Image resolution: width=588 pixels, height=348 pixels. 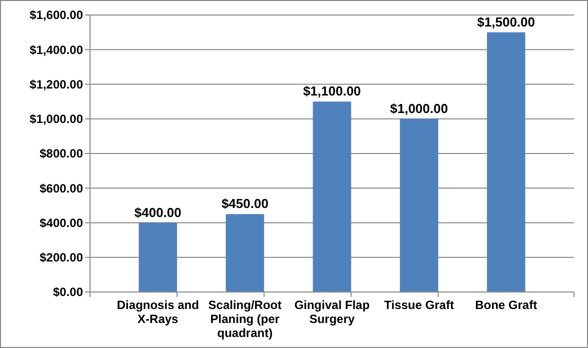 What do you see at coordinates (62, 223) in the screenshot?
I see `y-tick-label: $400.00` at bounding box center [62, 223].